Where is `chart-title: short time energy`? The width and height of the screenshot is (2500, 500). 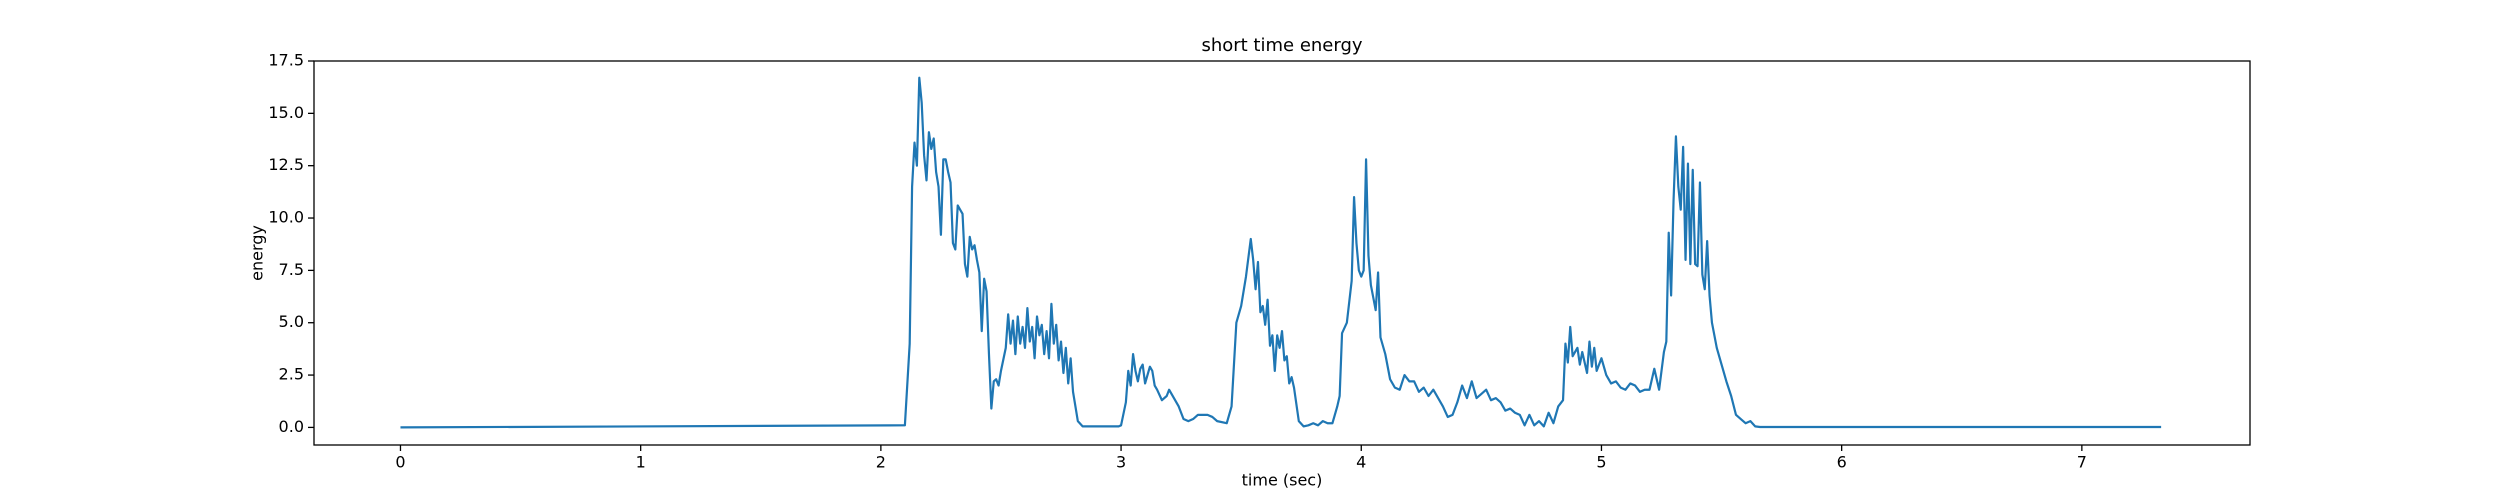
chart-title: short time energy is located at coordinates (1281, 45).